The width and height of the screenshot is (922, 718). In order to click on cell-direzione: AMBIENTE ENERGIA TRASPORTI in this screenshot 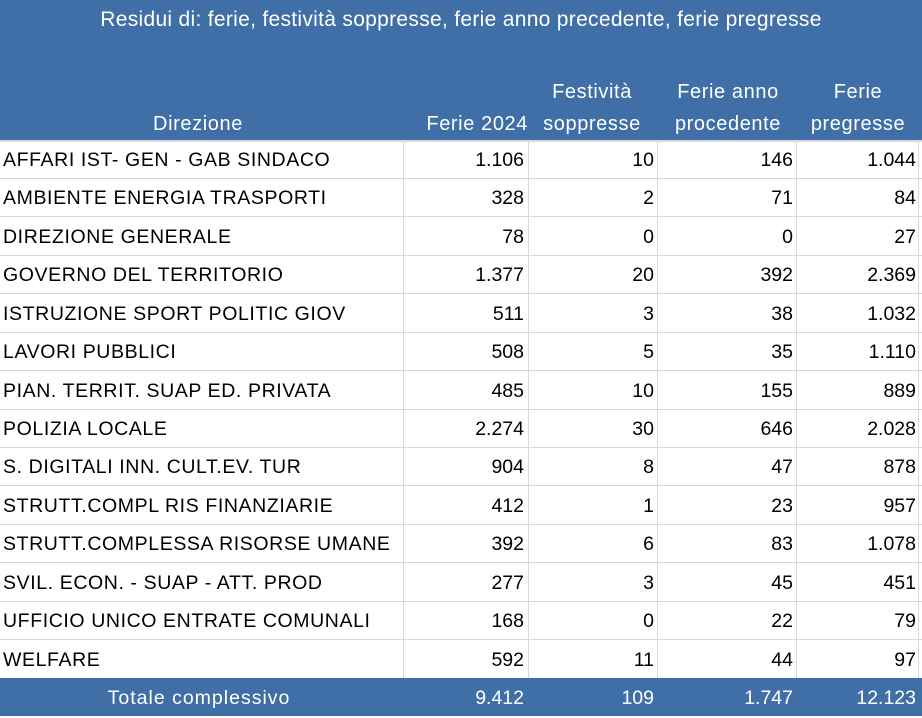, I will do `click(165, 198)`.